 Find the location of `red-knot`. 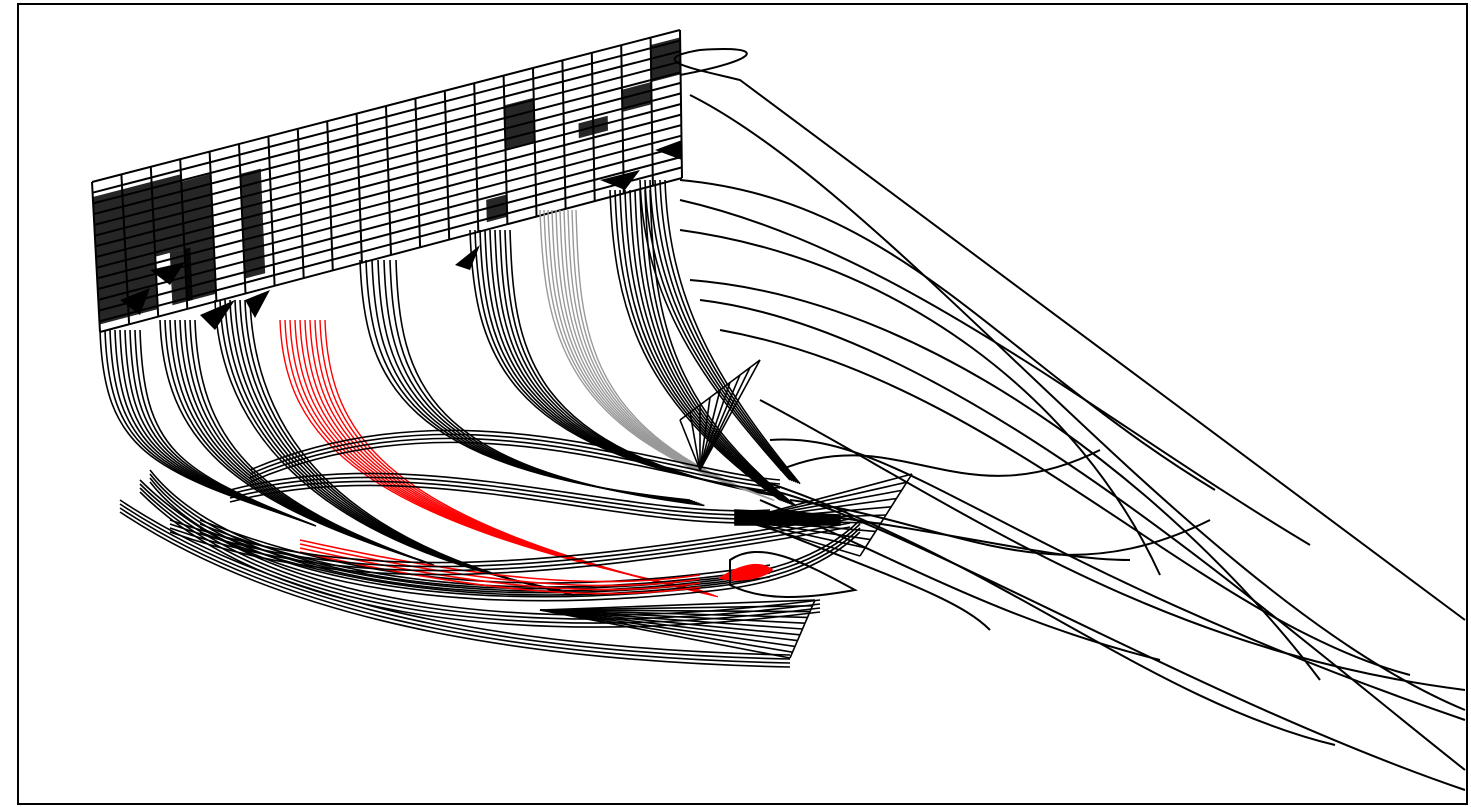

red-knot is located at coordinates (746, 572).